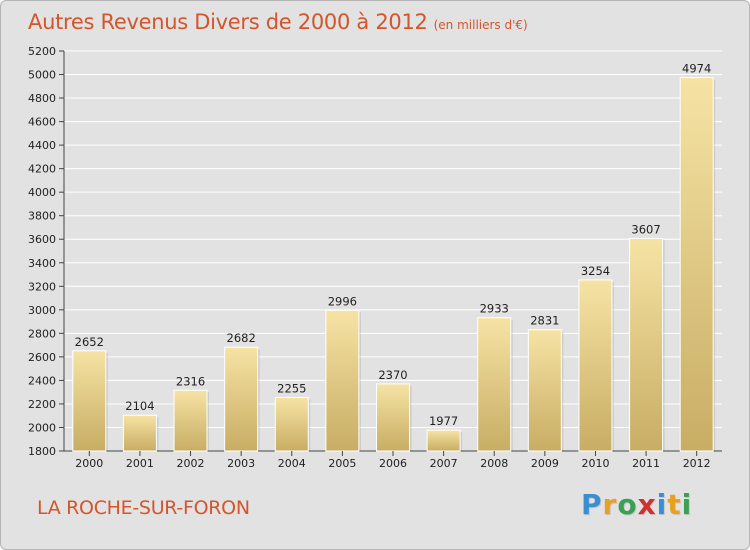  Describe the element at coordinates (544, 321) in the screenshot. I see `data-label: 2831` at that location.